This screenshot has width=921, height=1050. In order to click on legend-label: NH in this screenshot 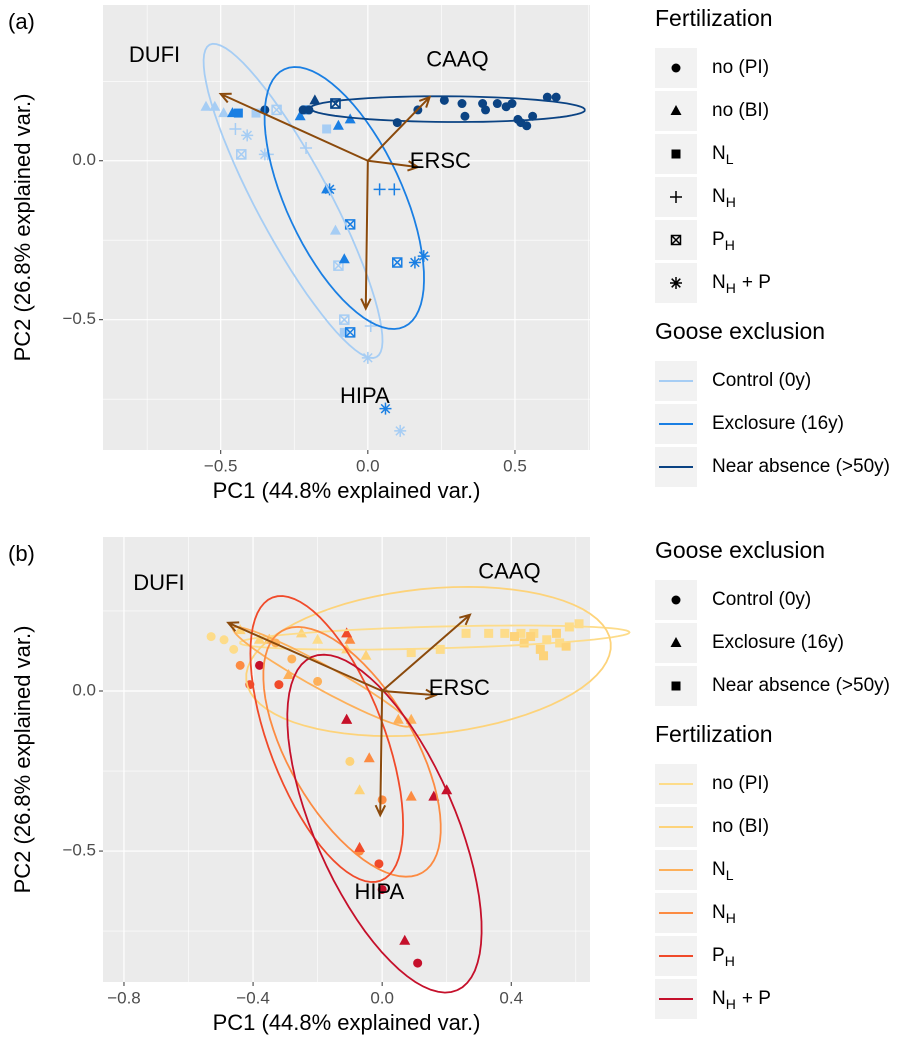, I will do `click(724, 914)`.